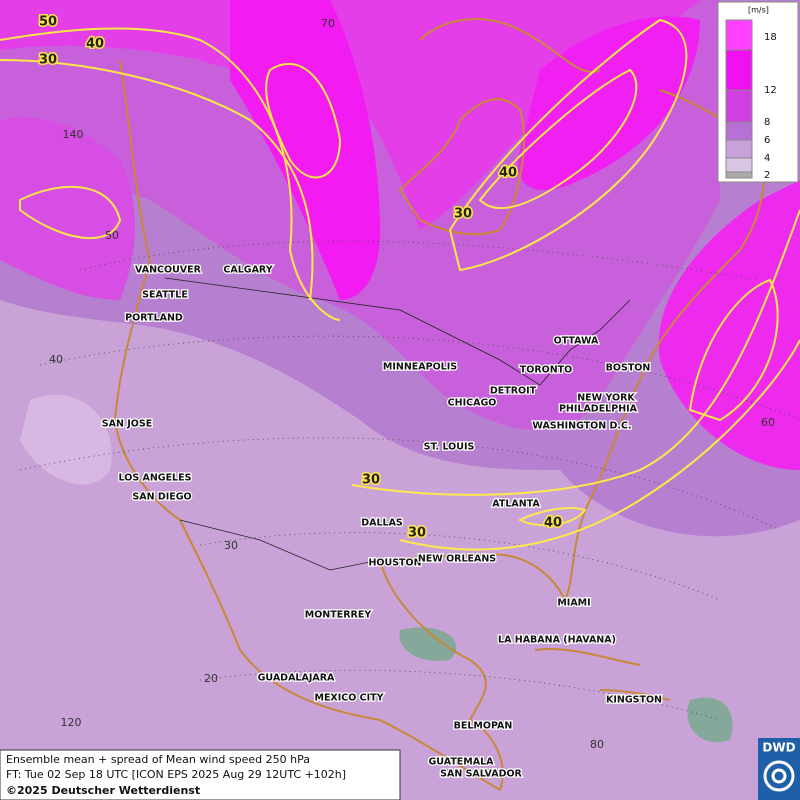  I want to click on grid-label: 140, so click(73, 134).